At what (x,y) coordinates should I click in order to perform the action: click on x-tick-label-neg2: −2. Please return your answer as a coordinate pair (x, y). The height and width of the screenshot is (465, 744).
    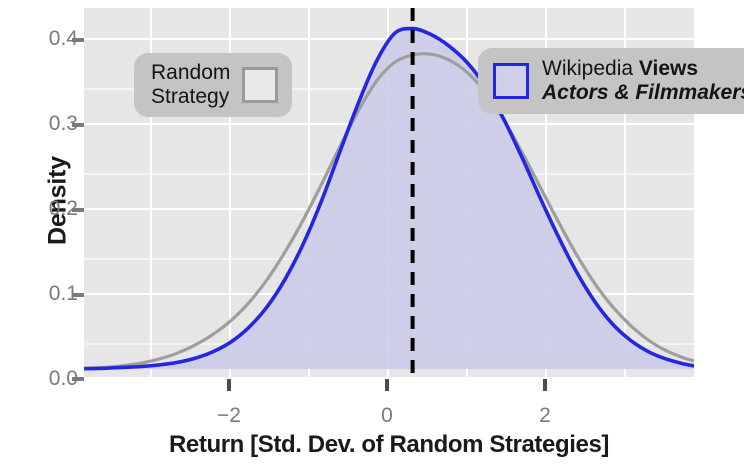
    Looking at the image, I should click on (229, 415).